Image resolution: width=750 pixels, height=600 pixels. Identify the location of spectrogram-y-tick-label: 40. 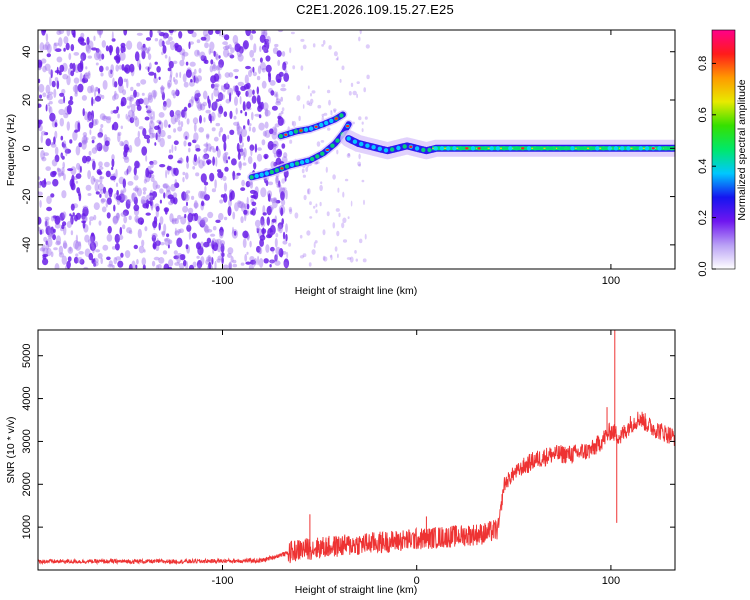
(27, 52).